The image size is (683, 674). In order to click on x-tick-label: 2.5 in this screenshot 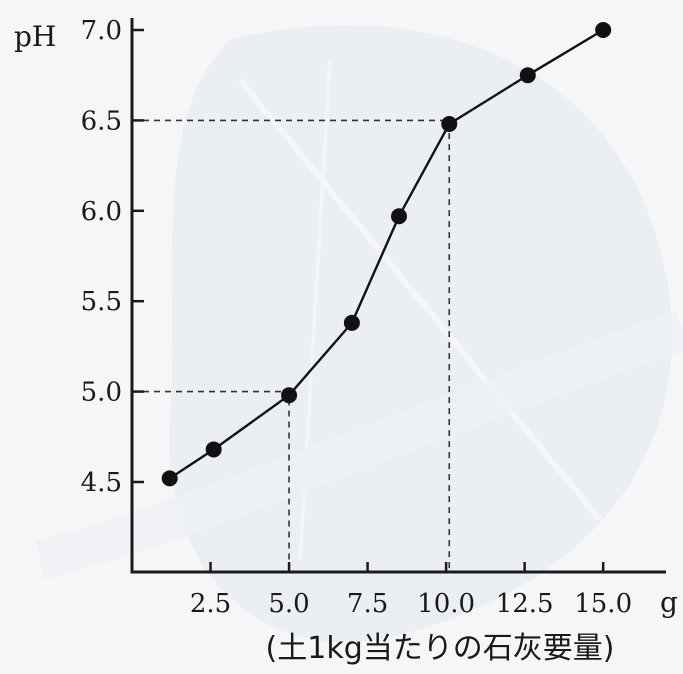, I will do `click(210, 604)`.